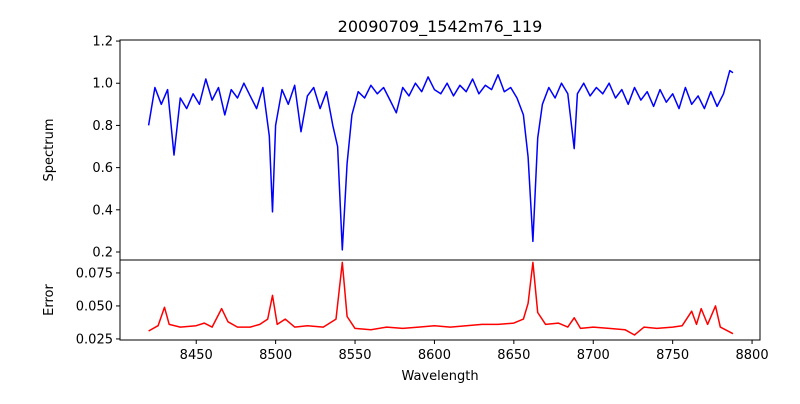  I want to click on error-line, so click(441, 298).